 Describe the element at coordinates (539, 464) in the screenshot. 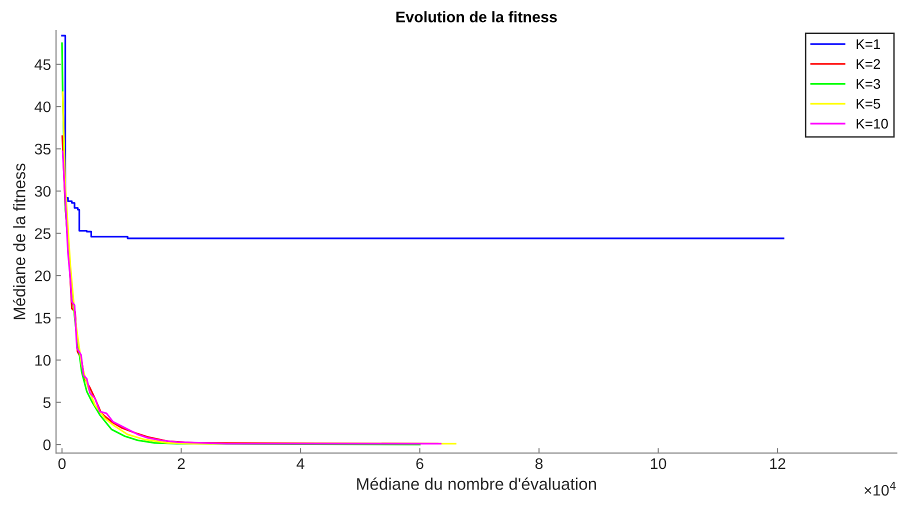

I see `x-tick-label: 8` at that location.